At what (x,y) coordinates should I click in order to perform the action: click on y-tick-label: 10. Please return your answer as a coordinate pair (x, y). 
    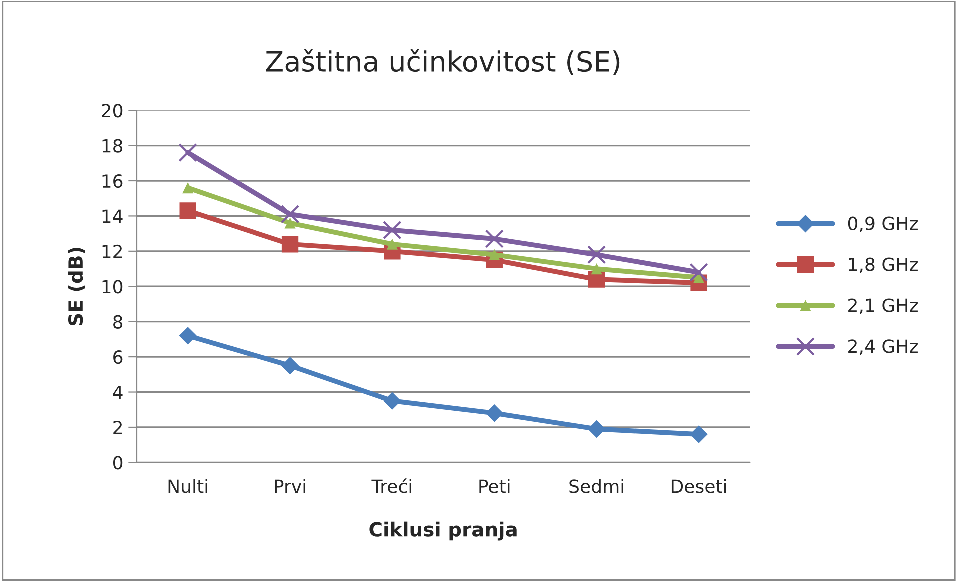
    Looking at the image, I should click on (112, 287).